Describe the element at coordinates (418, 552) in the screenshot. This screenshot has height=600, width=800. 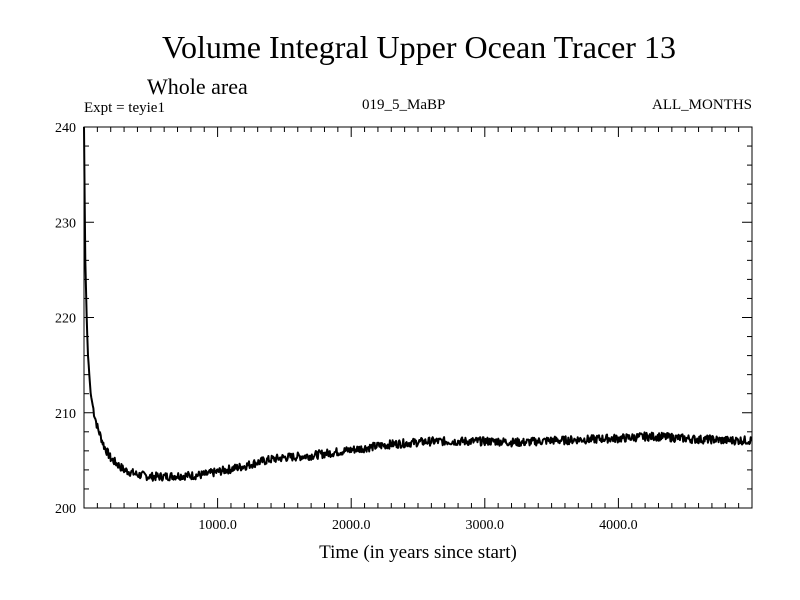
I see `x-axis-label: Time (in years since start)` at that location.